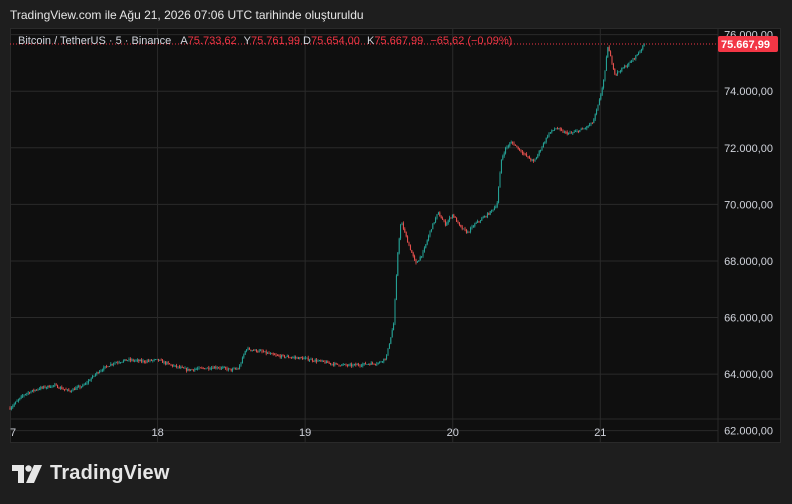 Image resolution: width=792 pixels, height=504 pixels. I want to click on y-tick-label: 64.000,00, so click(748, 375).